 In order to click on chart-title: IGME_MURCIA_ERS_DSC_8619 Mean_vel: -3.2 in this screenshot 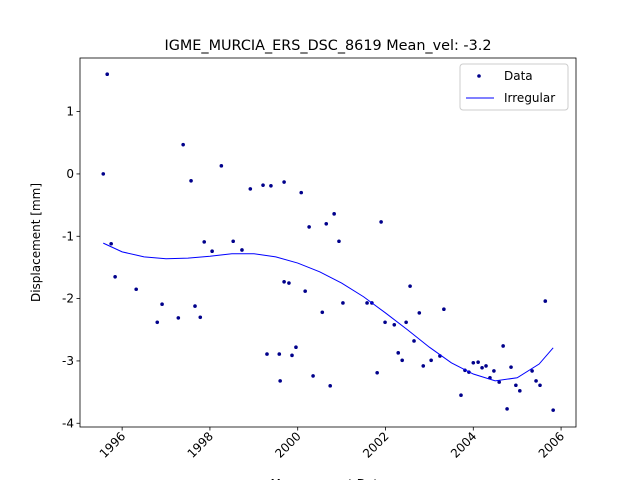, I will do `click(327, 46)`.